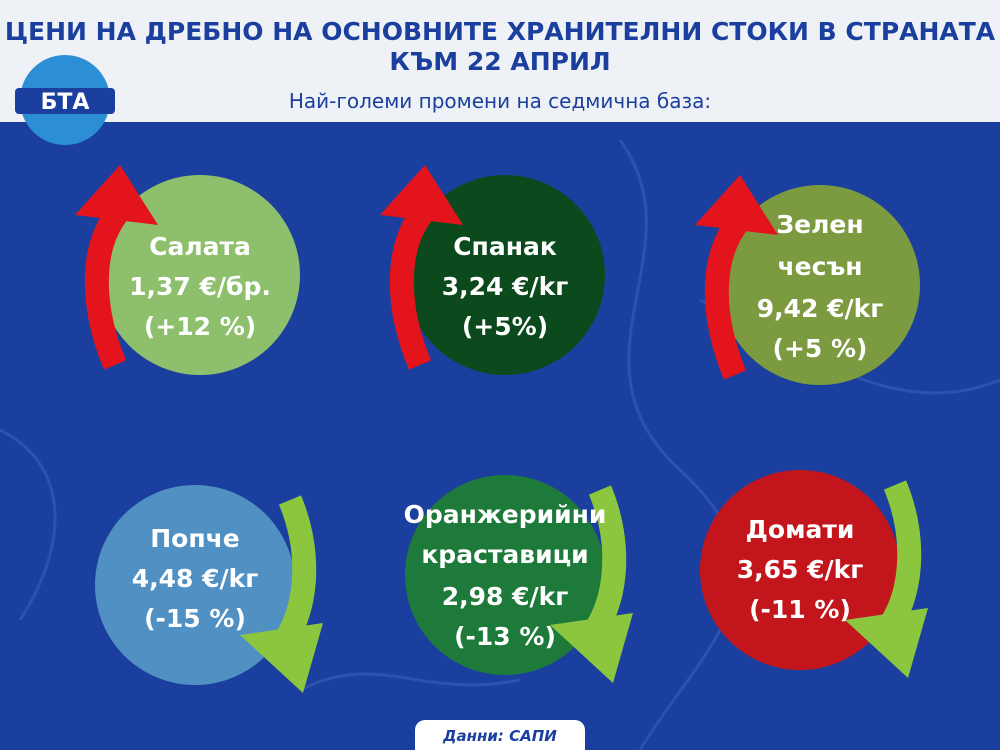 This screenshot has width=1000, height=754. Describe the element at coordinates (505, 286) in the screenshot. I see `item-price: 3,24 €/kг` at that location.